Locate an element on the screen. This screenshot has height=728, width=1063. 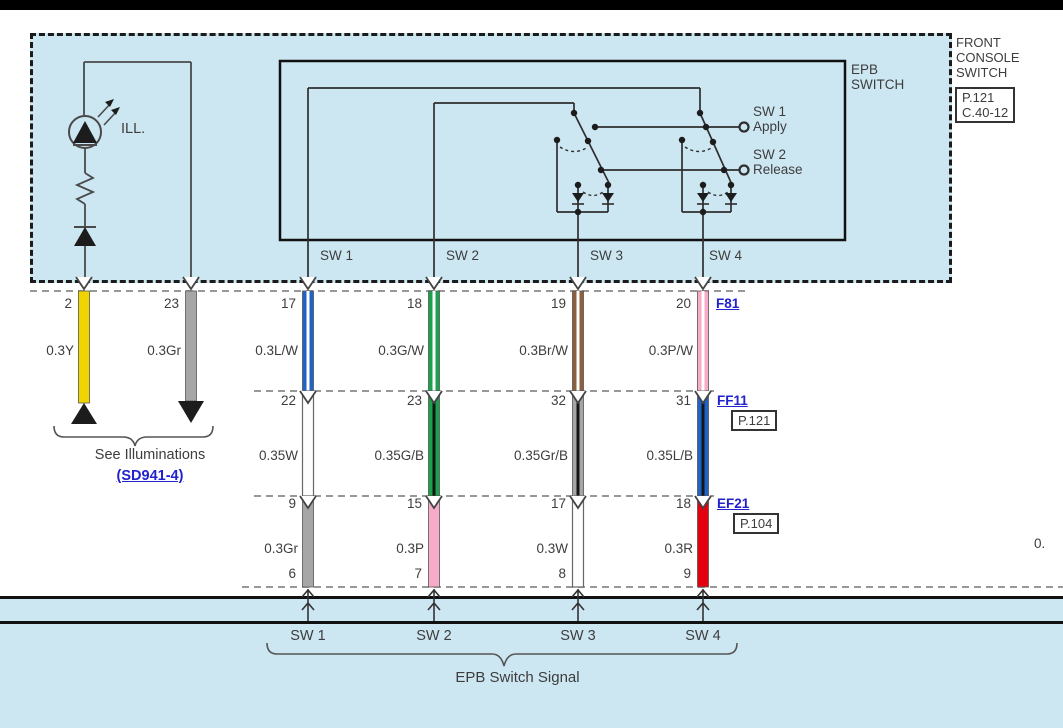
connector-page-ref-box: P.121 is located at coordinates (754, 420).